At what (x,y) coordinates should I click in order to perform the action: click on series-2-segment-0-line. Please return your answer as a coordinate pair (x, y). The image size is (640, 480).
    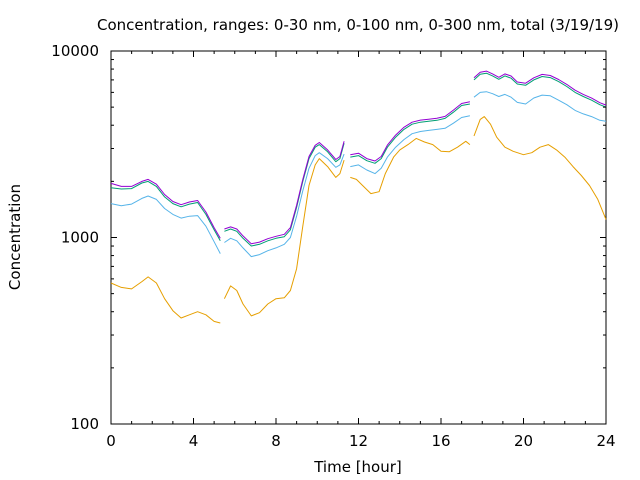
    Looking at the image, I should click on (165, 211).